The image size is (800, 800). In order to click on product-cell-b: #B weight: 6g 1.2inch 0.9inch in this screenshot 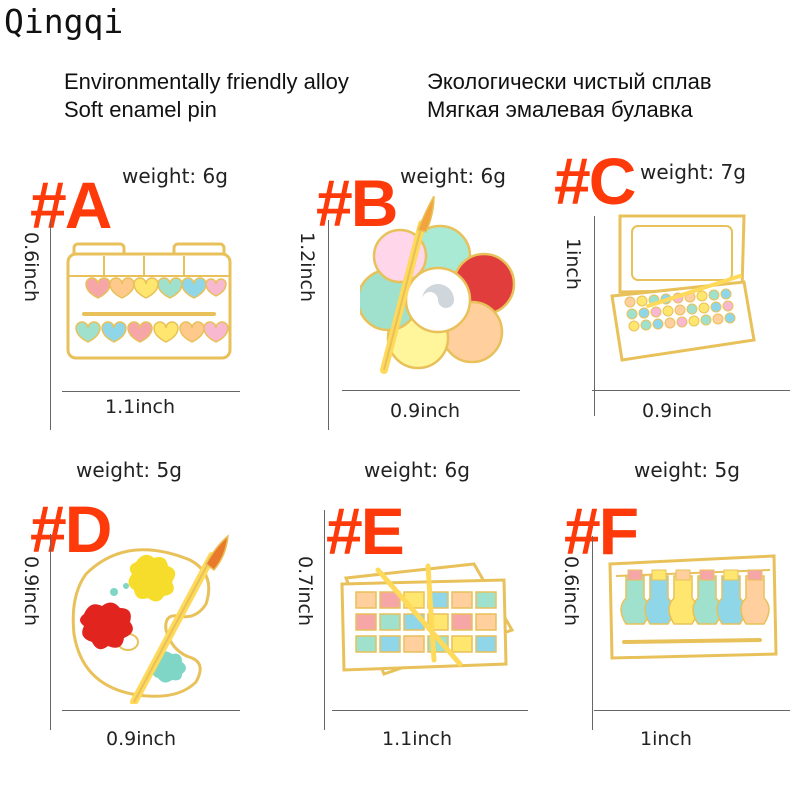, I will do `click(400, 310)`.